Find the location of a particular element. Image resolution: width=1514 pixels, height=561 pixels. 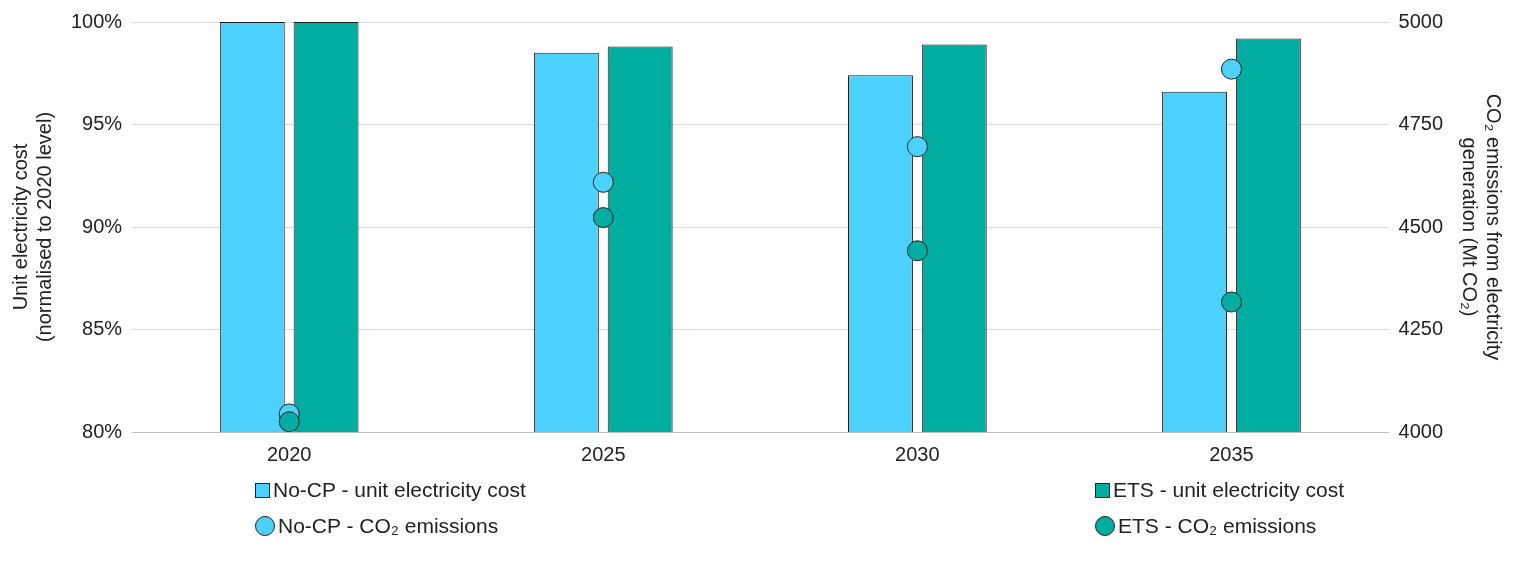

legend-label: No-CP - unit electricity cost is located at coordinates (399, 490).